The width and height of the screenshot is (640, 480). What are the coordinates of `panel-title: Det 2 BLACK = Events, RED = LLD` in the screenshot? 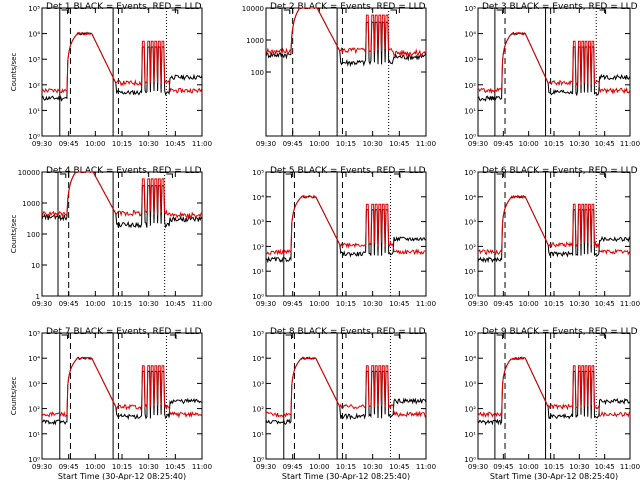 It's located at (348, 7).